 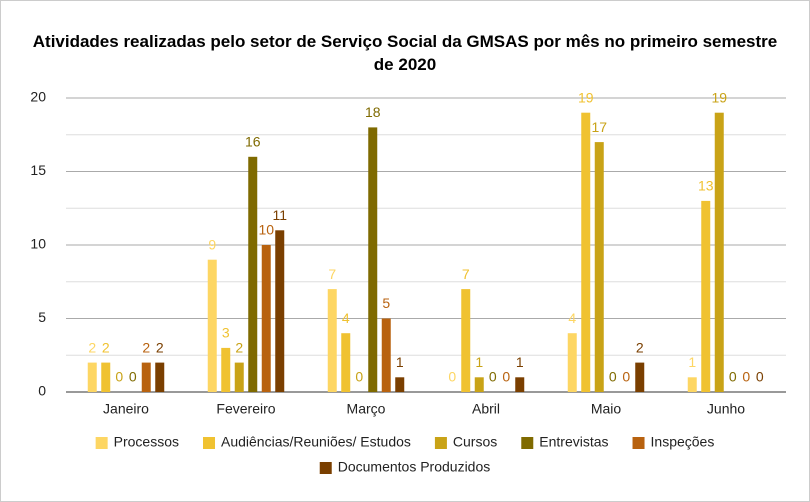 What do you see at coordinates (366, 409) in the screenshot?
I see `x-tick-label: Março` at bounding box center [366, 409].